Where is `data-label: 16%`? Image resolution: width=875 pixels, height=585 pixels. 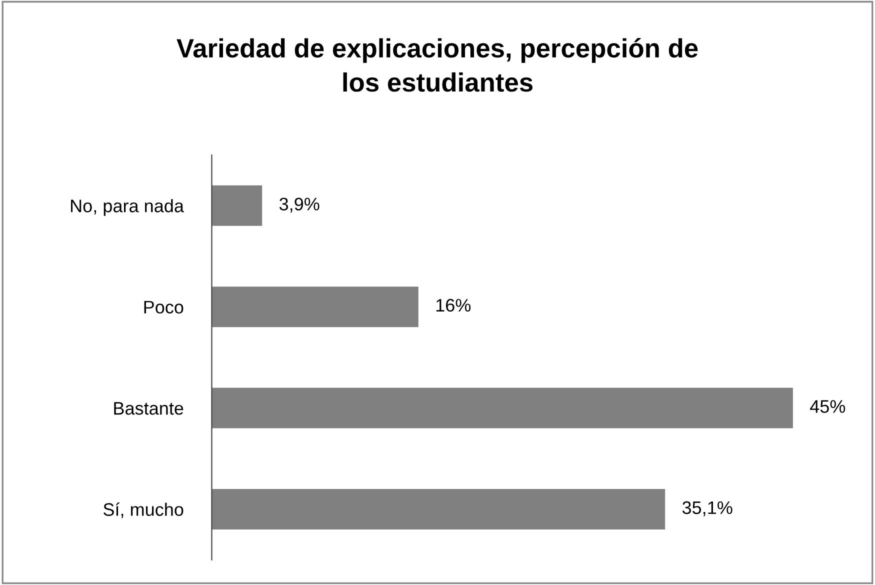 data-label: 16% is located at coordinates (453, 305).